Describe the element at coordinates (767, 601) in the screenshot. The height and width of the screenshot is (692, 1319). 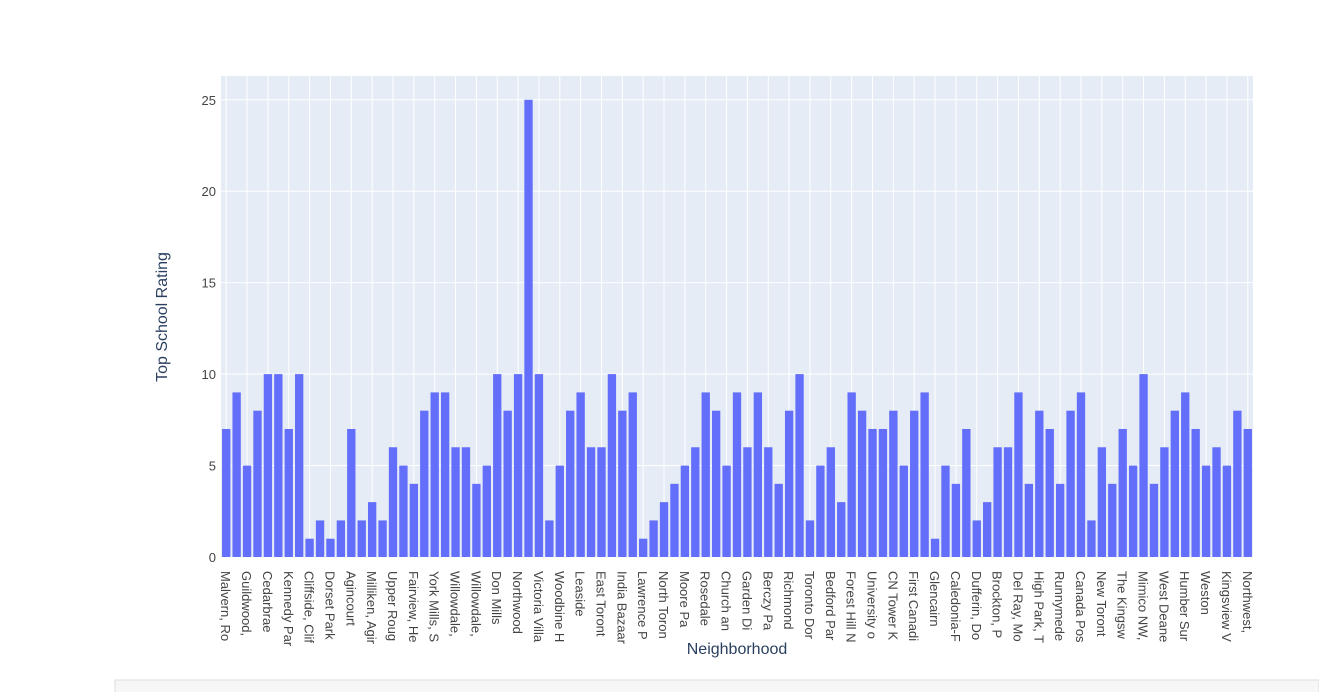
I see `x-tick-label: Berczy Pa` at that location.